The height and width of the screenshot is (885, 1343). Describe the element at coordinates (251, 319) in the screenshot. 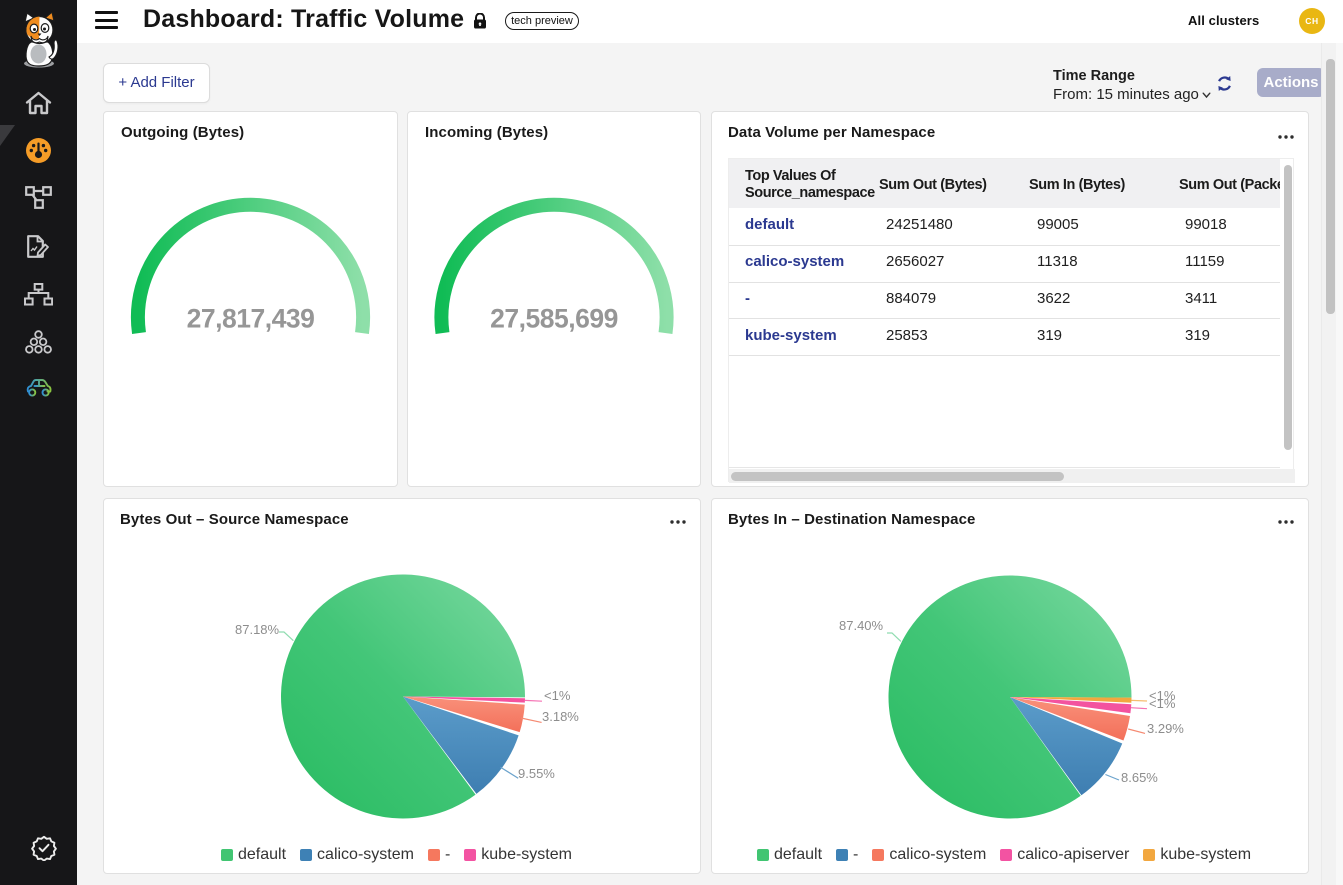

I see `svg-text: 27,817,439` at that location.